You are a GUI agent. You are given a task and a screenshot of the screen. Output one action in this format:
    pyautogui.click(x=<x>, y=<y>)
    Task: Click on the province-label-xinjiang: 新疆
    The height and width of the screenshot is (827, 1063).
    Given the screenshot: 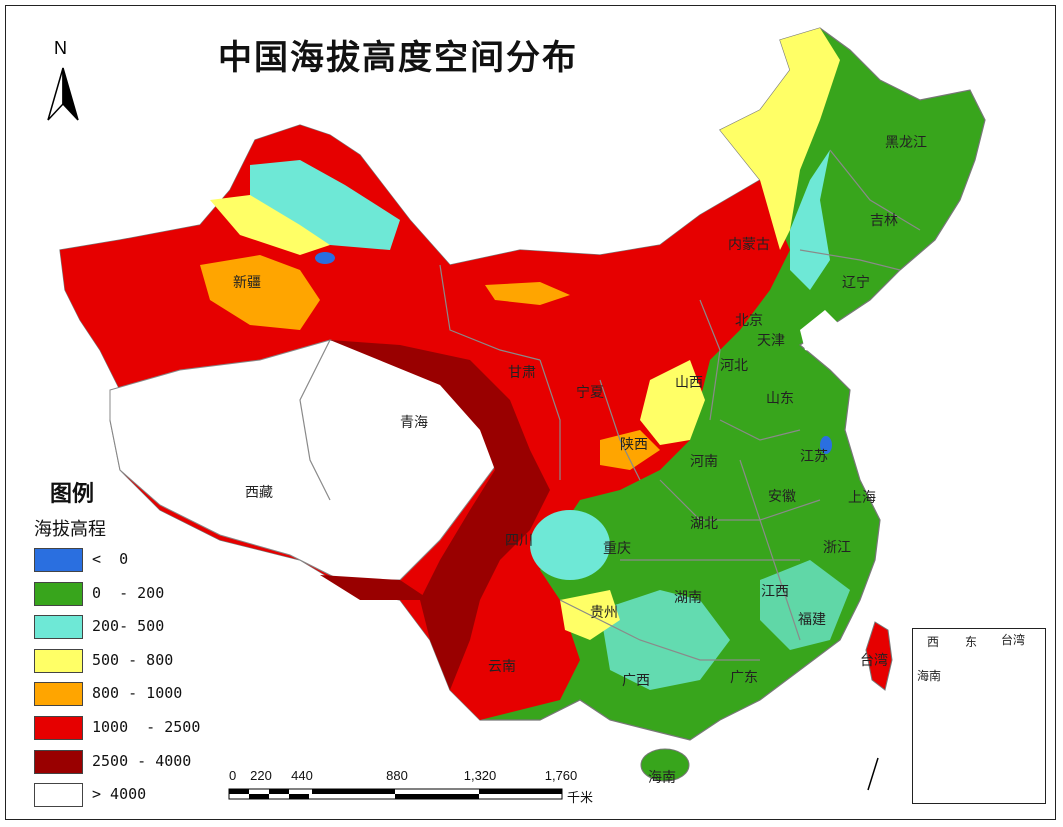 What is the action you would take?
    pyautogui.click(x=247, y=283)
    